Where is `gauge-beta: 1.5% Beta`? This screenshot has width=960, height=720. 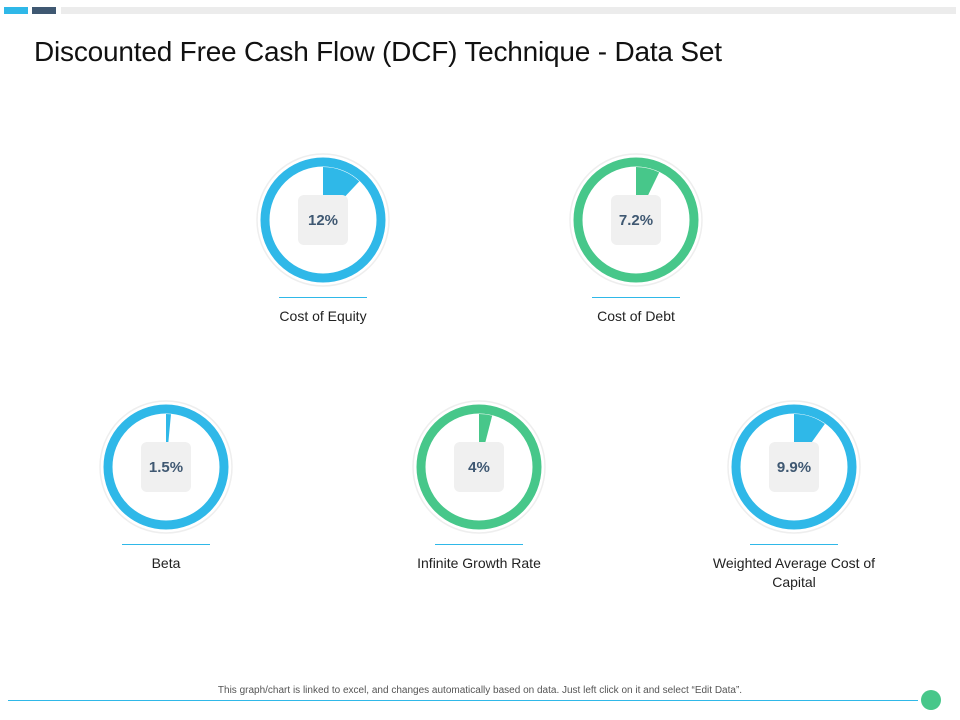
gauge-beta: 1.5% Beta is located at coordinates (166, 497).